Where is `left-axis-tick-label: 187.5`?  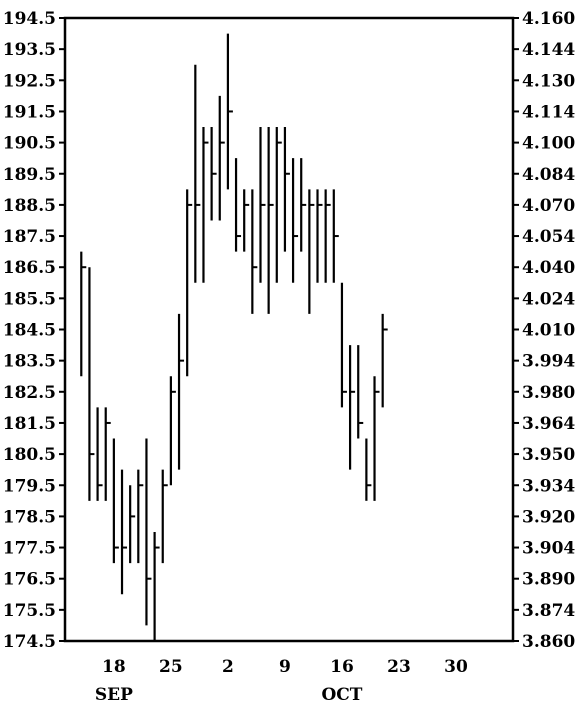 left-axis-tick-label: 187.5 is located at coordinates (29, 237).